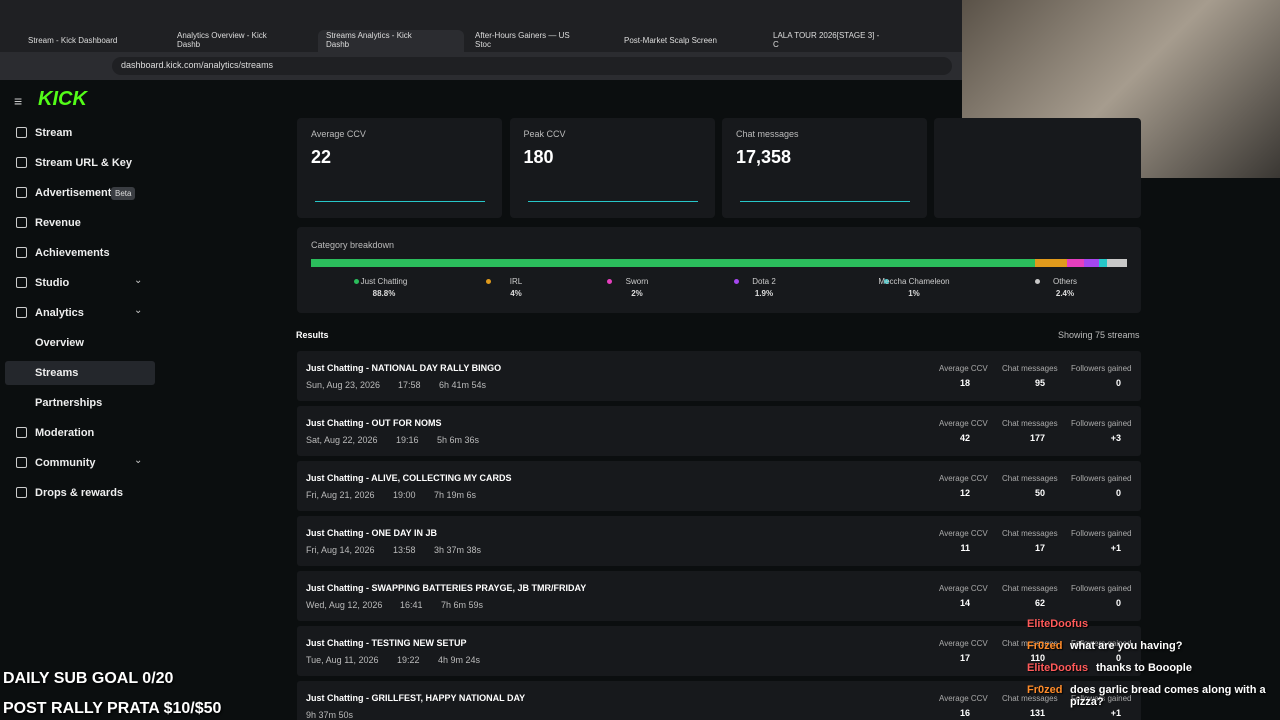  What do you see at coordinates (58, 223) in the screenshot?
I see `nav-item: Revenue` at bounding box center [58, 223].